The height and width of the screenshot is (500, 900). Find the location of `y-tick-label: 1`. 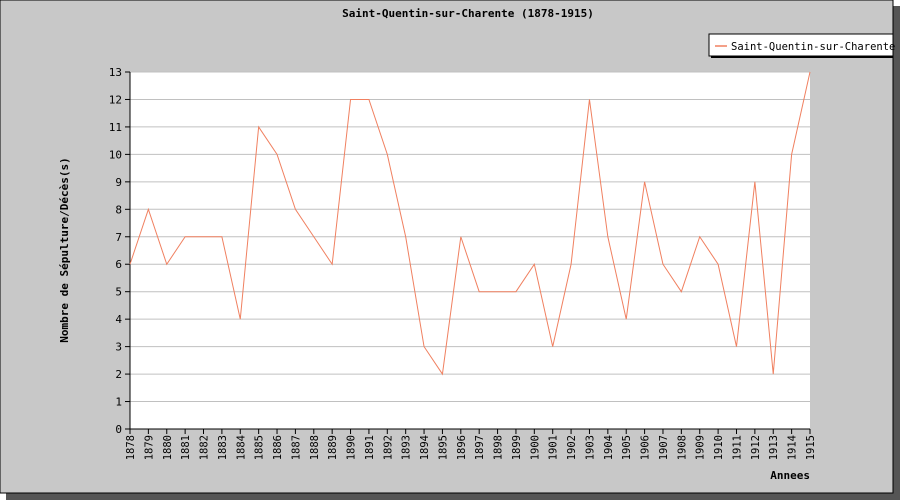

y-tick-label: 1 is located at coordinates (118, 402).